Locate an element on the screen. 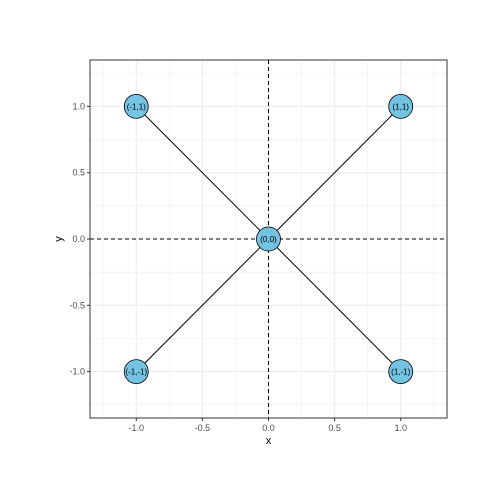  y-tick-label: -0.5 is located at coordinates (77, 305).